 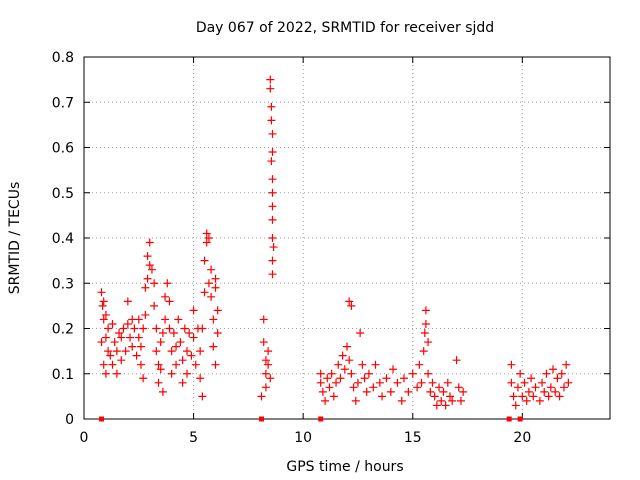 I want to click on y-tick-label: 0.2, so click(x=63, y=330).